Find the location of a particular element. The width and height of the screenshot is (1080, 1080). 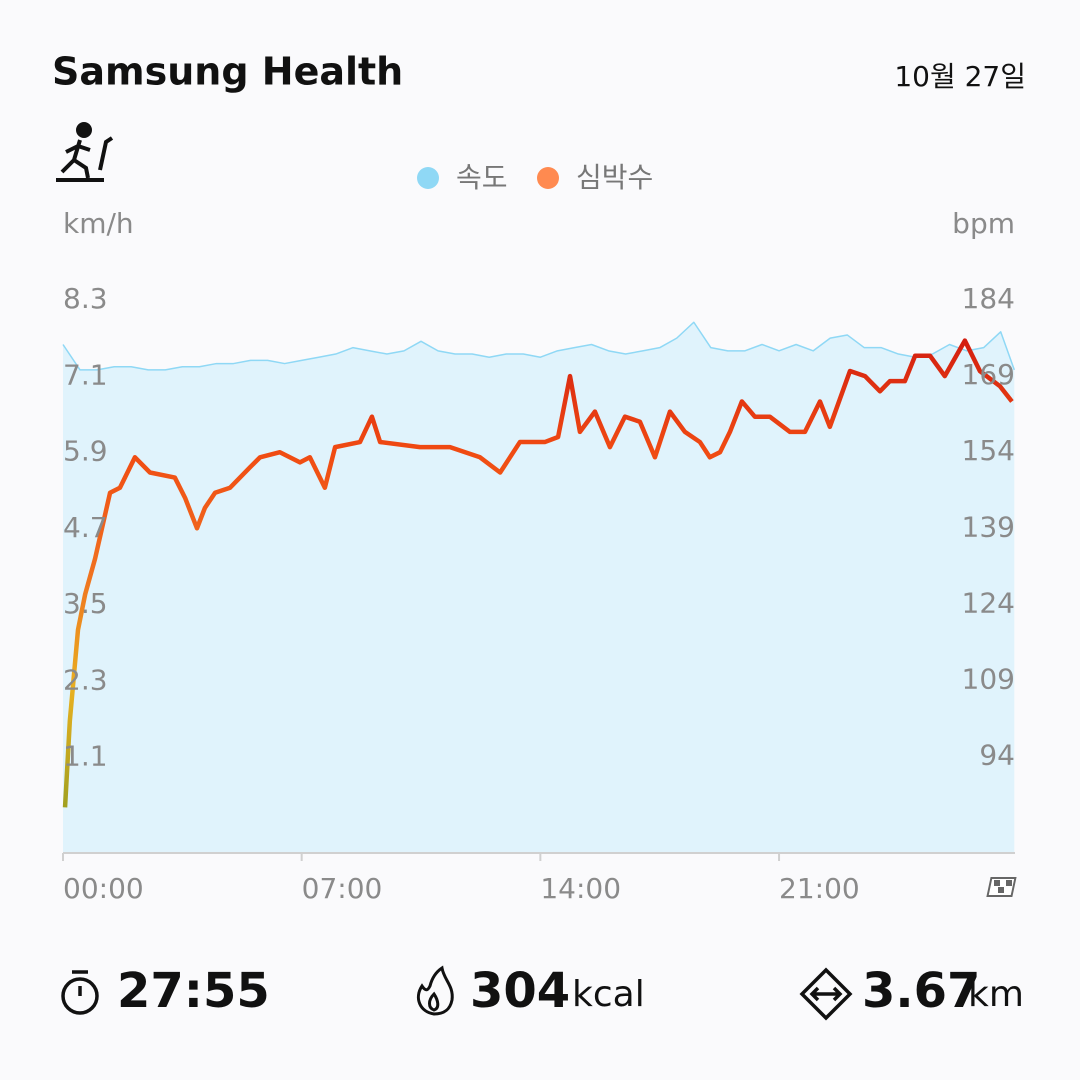

y-tick-label: 5.9 is located at coordinates (85, 451).